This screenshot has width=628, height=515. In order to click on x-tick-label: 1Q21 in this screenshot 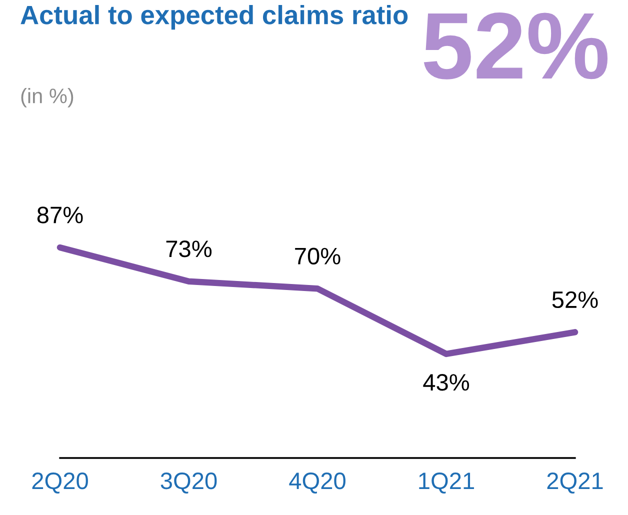, I will do `click(446, 483)`.